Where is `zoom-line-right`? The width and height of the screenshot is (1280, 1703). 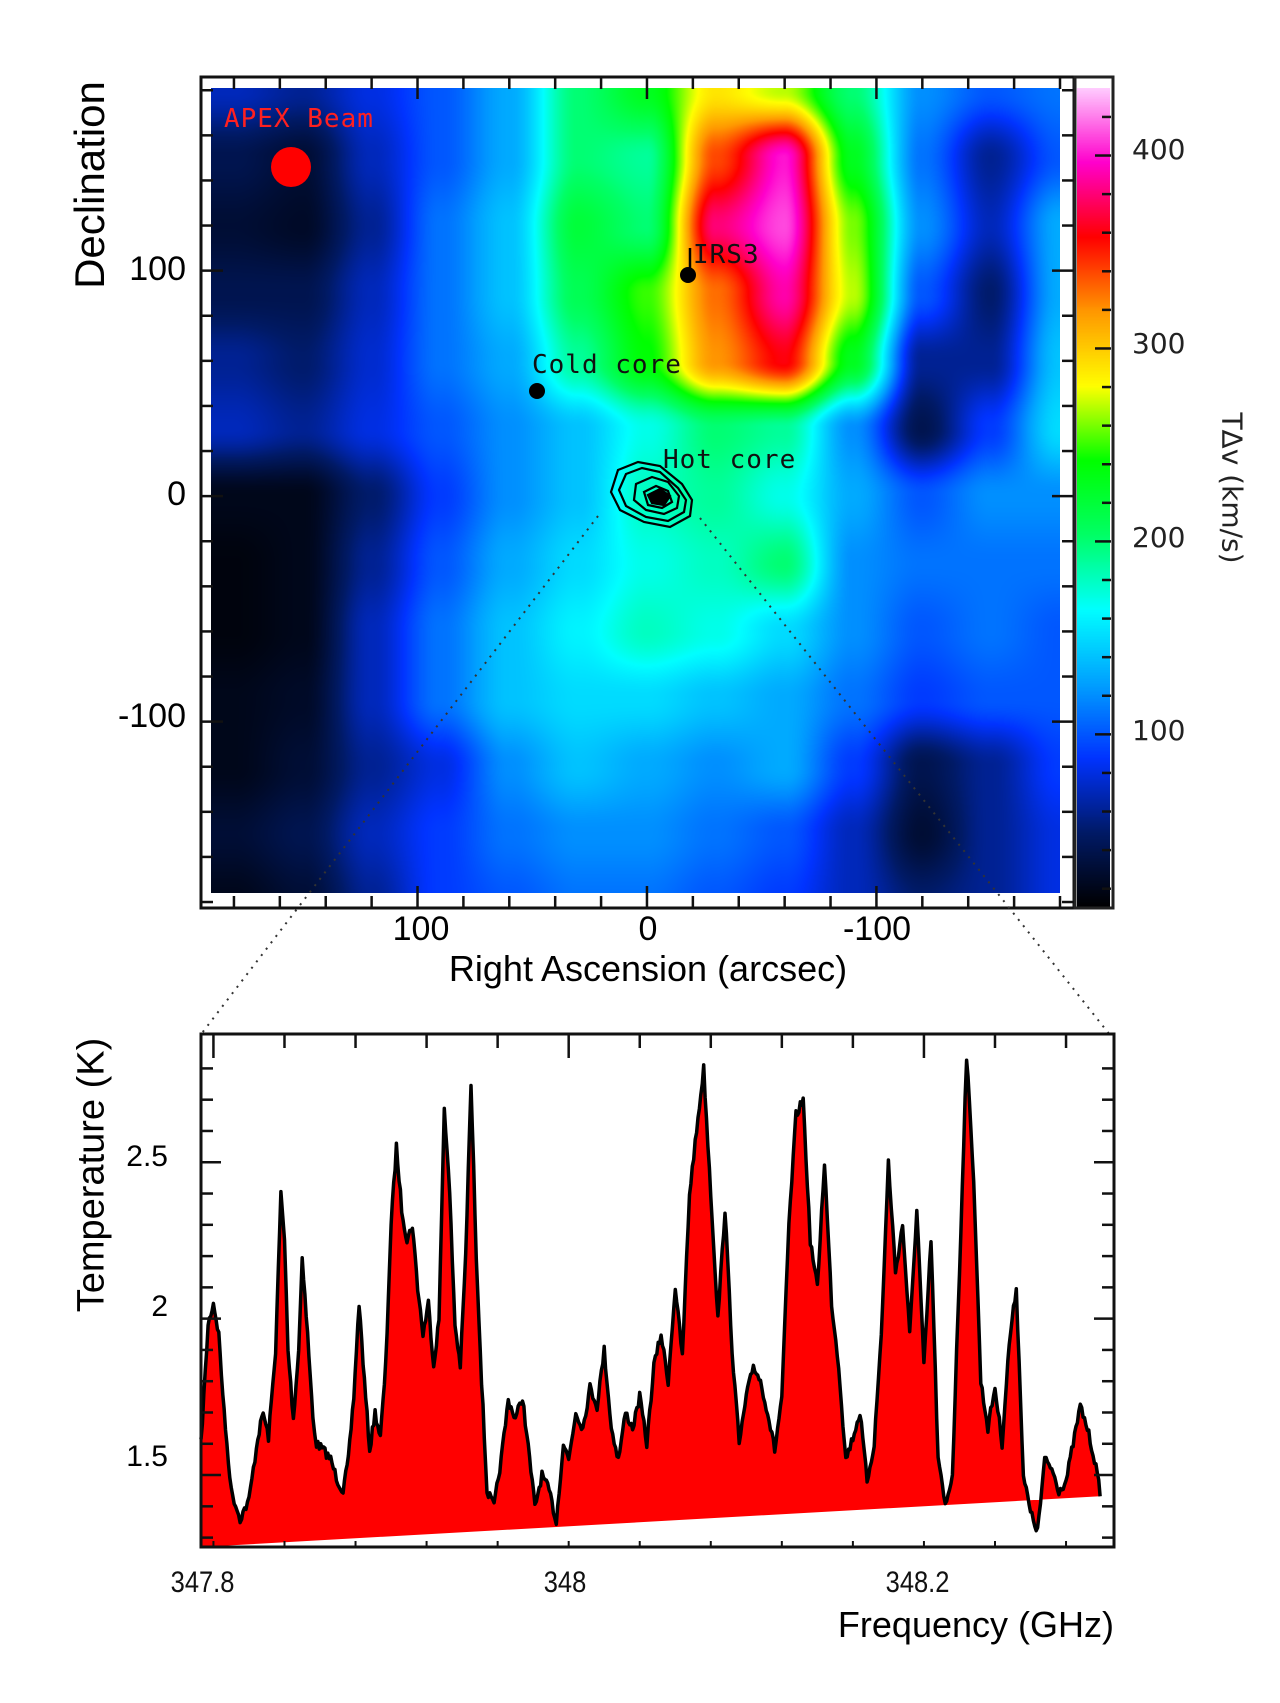
zoom-line-right is located at coordinates (905, 776).